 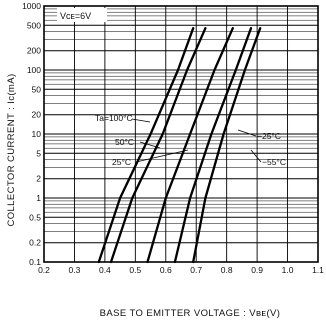 I want to click on x-tick-label-6: 0.8, so click(x=227, y=270).